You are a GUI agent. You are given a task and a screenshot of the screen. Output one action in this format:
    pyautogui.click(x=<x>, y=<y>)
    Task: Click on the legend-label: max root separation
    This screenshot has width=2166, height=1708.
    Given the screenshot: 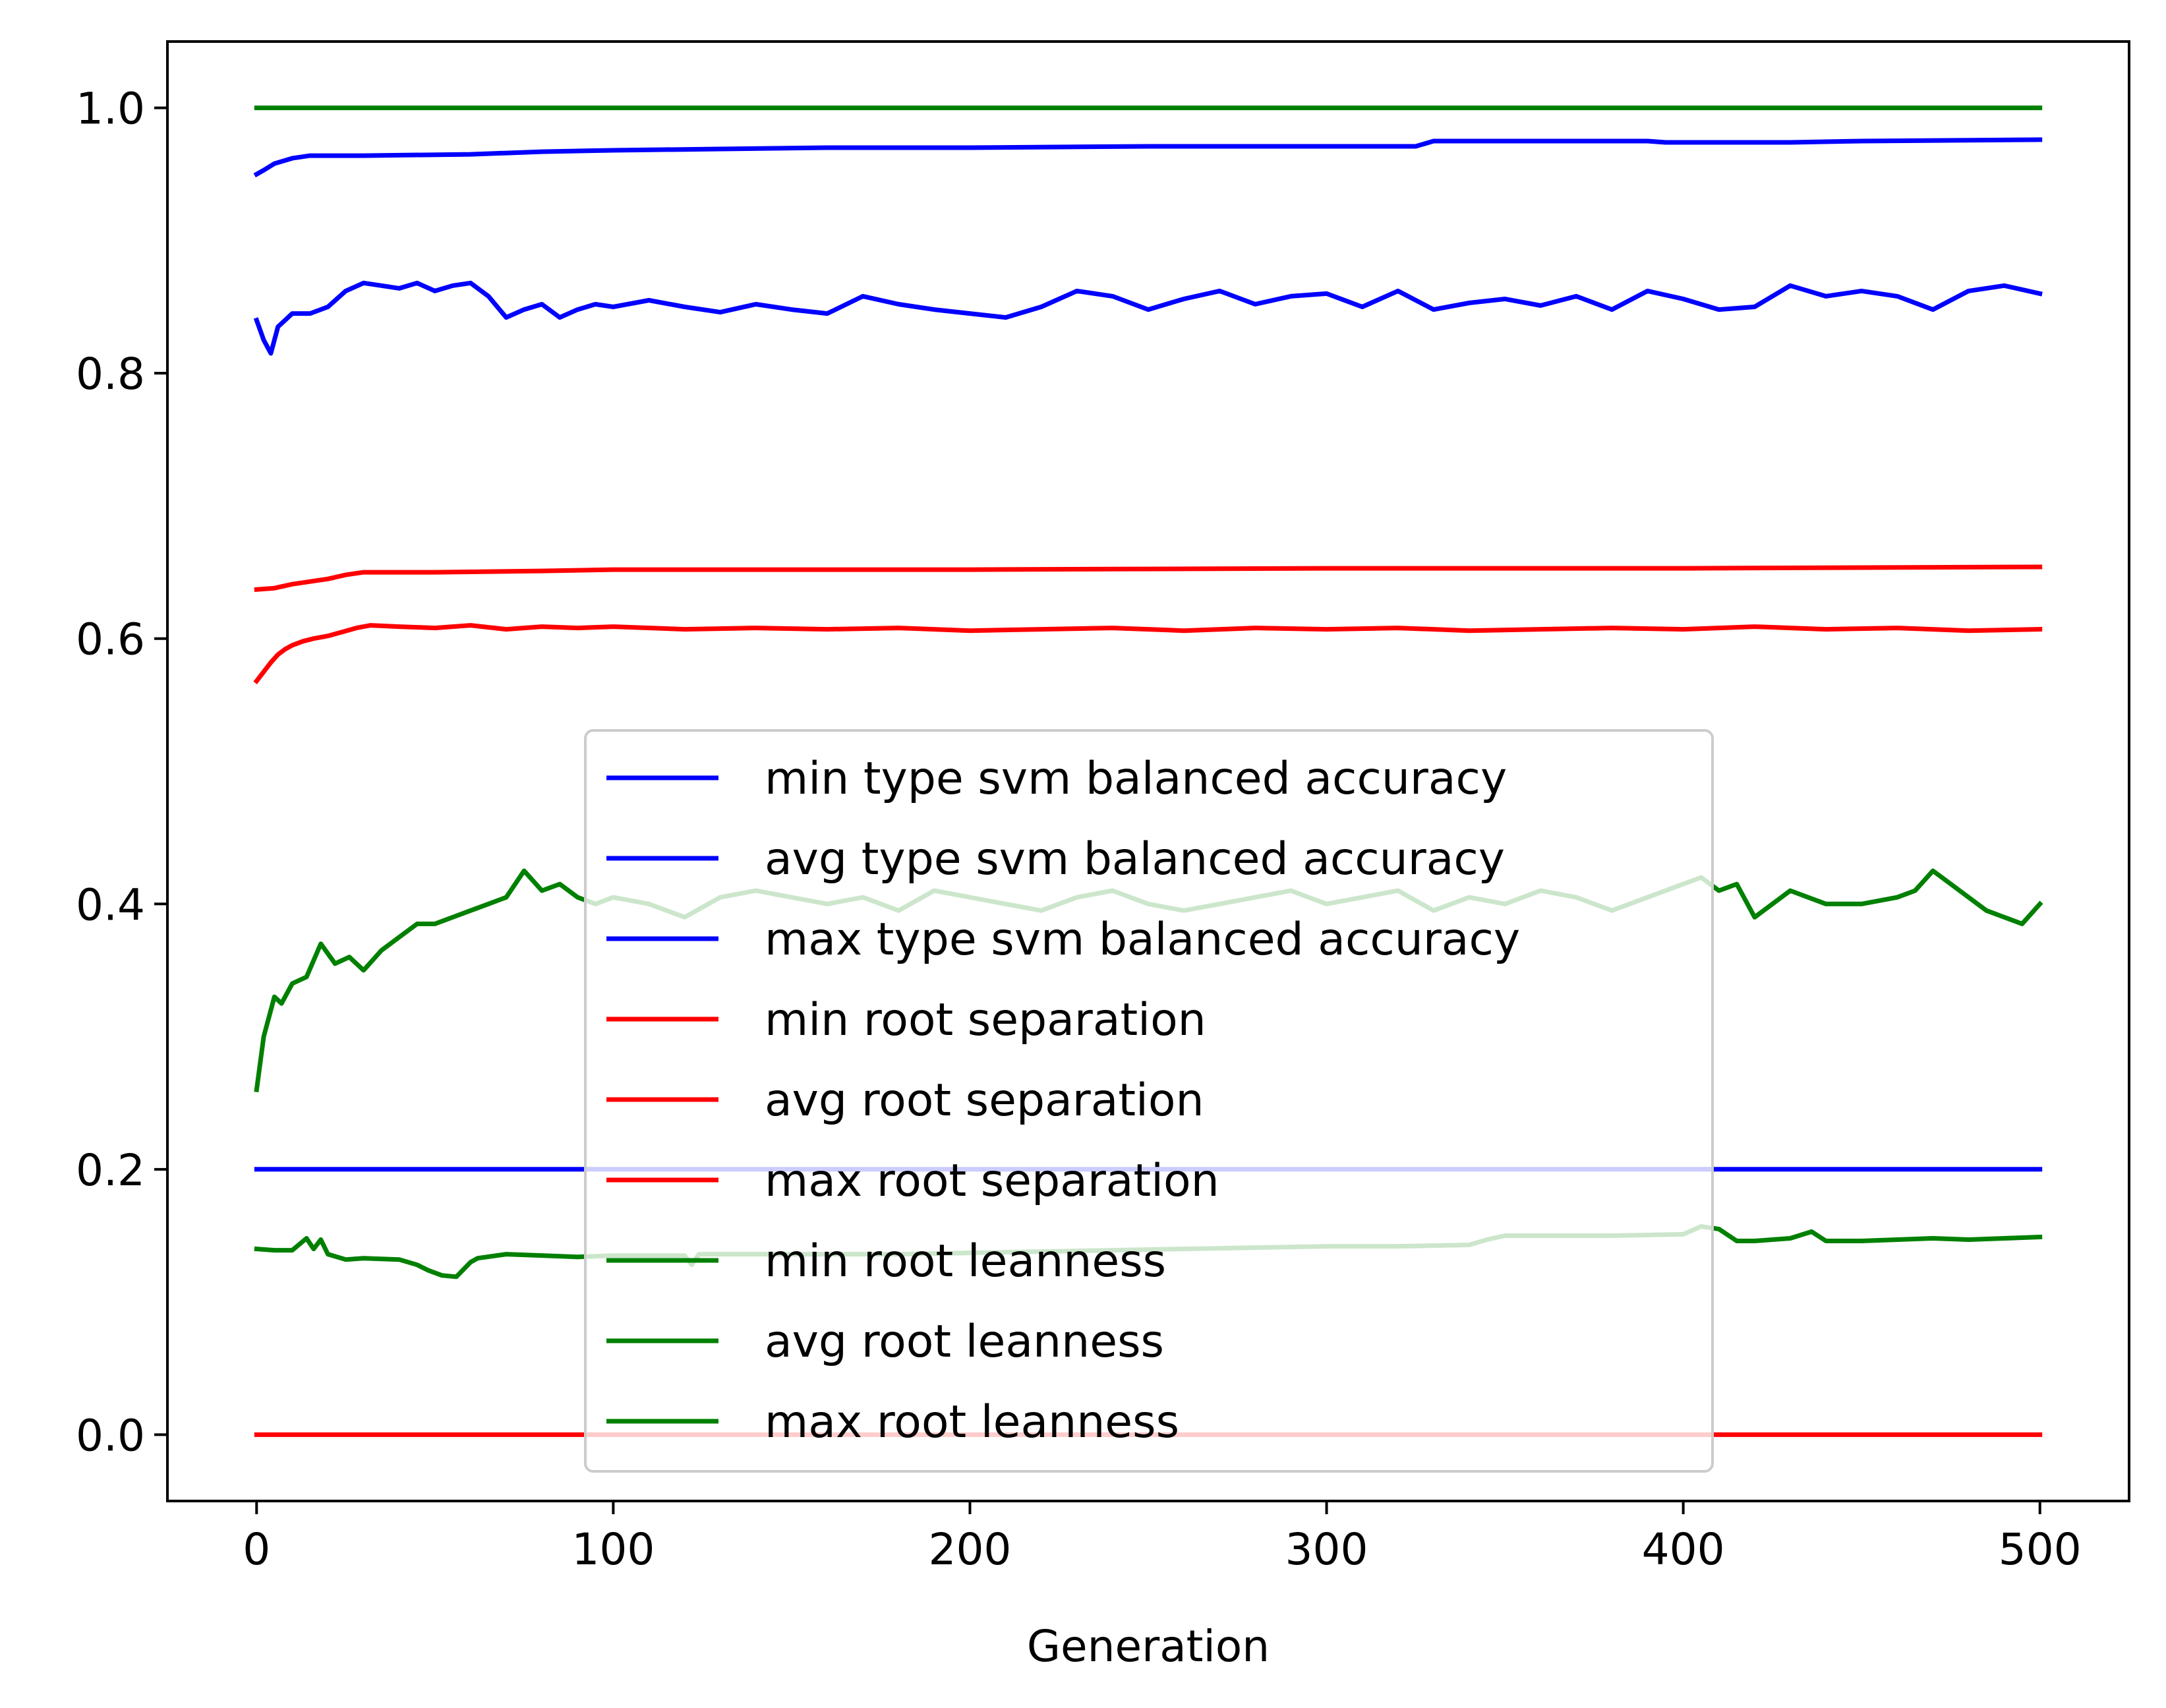 What is the action you would take?
    pyautogui.click(x=992, y=1181)
    